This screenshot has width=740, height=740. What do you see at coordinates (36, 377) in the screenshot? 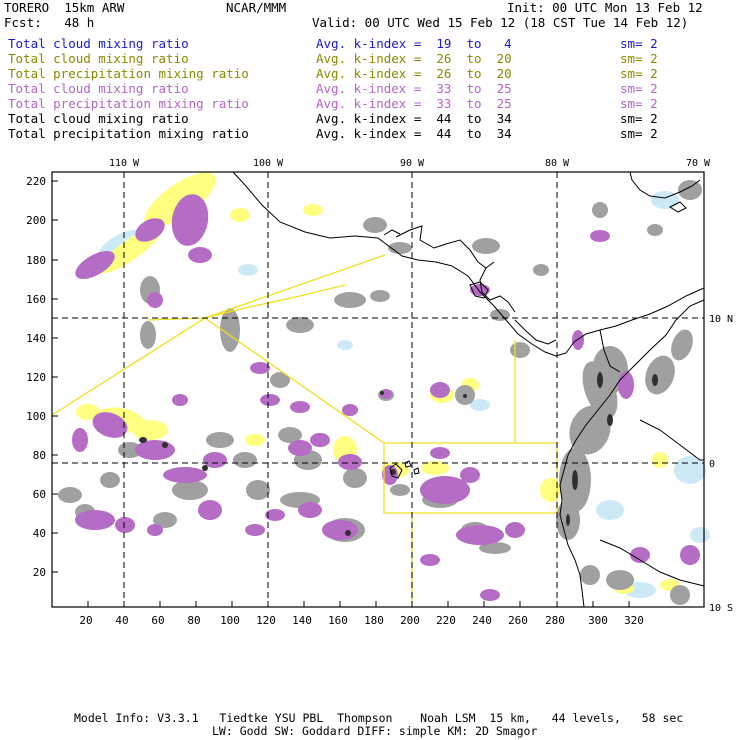
I see `y-tick-label-5: 120` at bounding box center [36, 377].